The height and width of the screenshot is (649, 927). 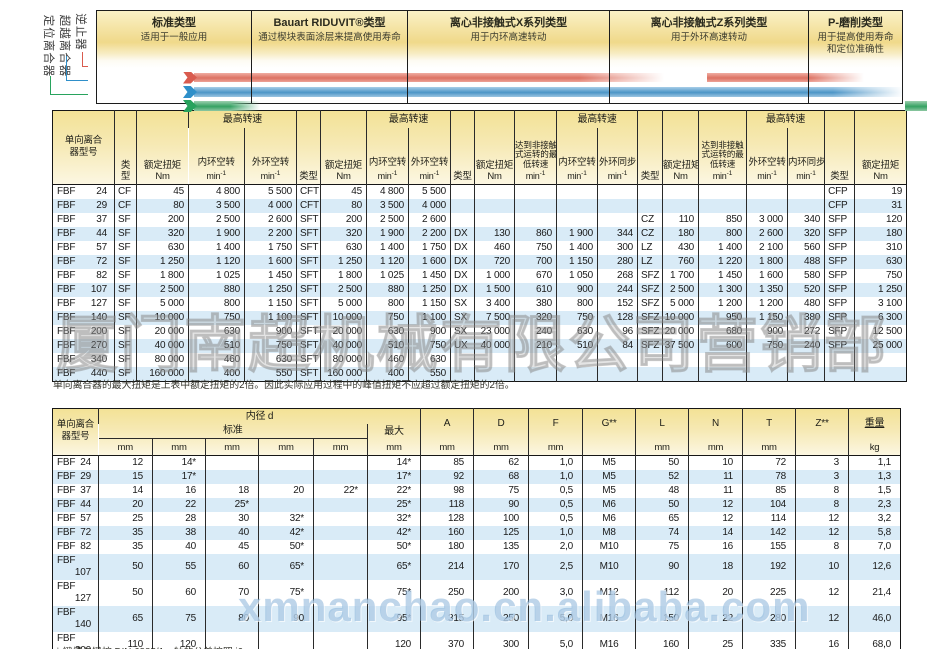 I want to click on model-cell: FBF 57, so click(x=82, y=247).